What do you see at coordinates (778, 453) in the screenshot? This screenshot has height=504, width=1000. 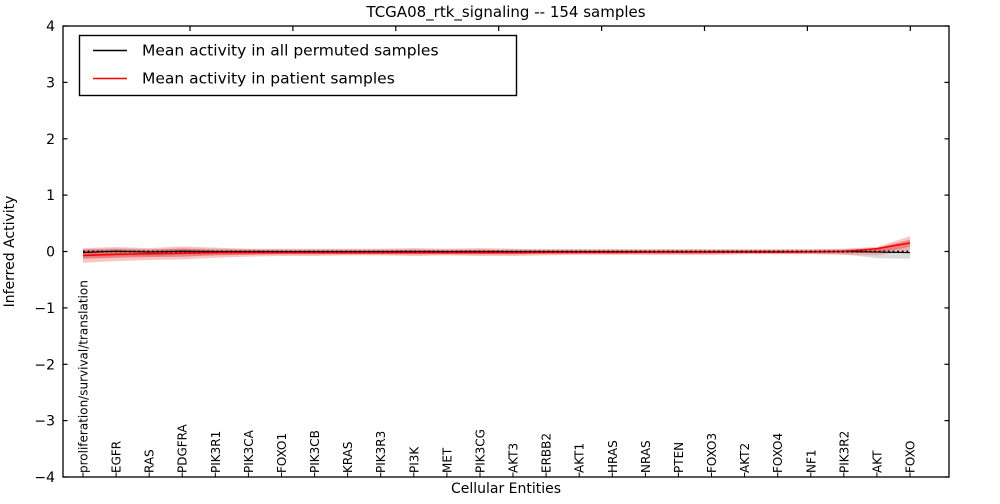 I see `category-label: FOXO4` at bounding box center [778, 453].